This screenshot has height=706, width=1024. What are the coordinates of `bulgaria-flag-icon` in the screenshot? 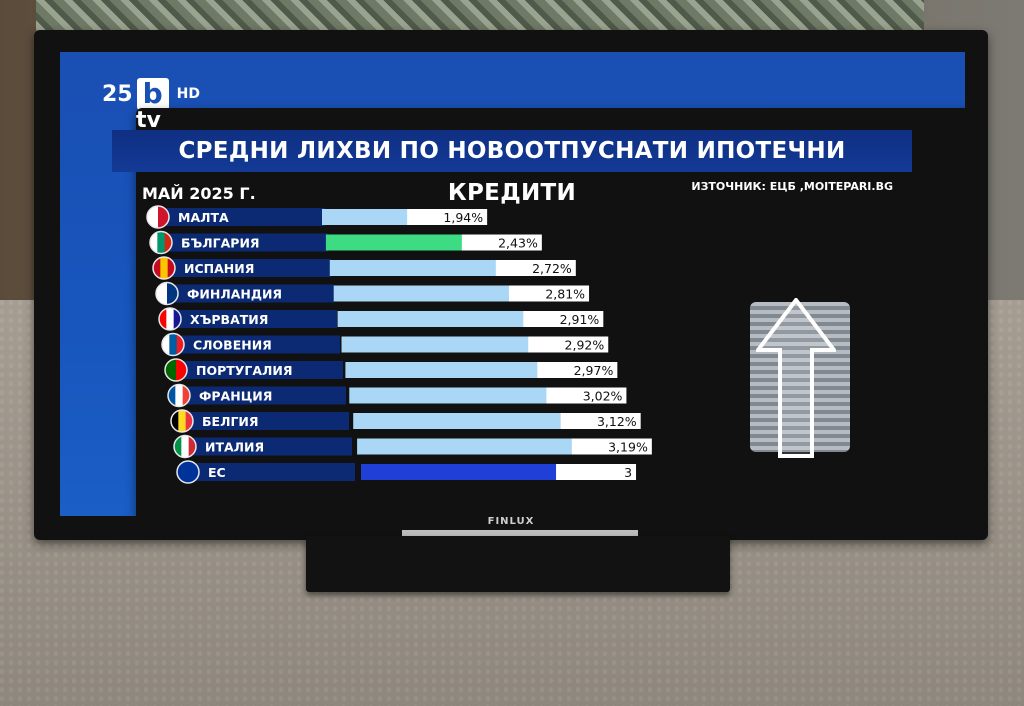 It's located at (161, 242).